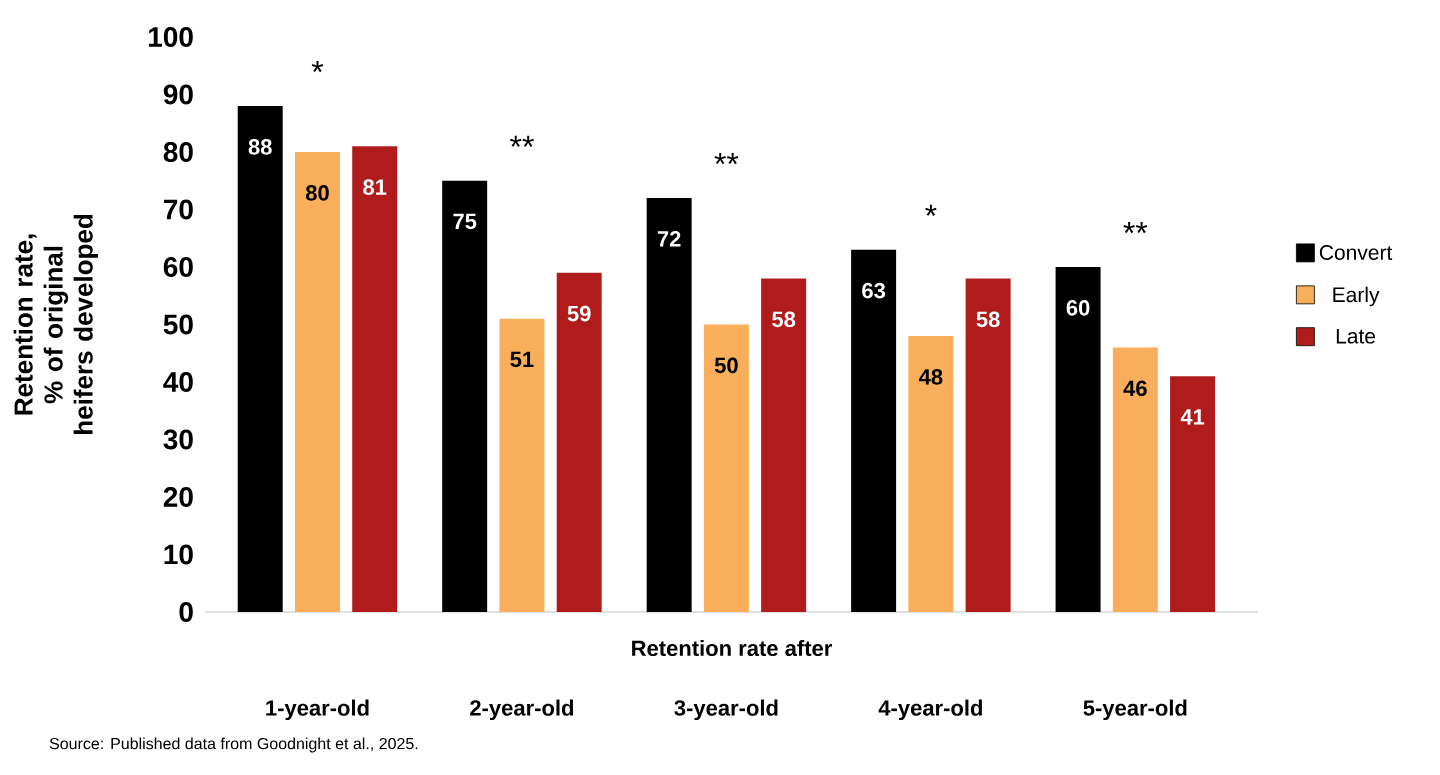 Image resolution: width=1440 pixels, height=775 pixels. Describe the element at coordinates (178, 267) in the screenshot. I see `y-tick-label: 60` at that location.